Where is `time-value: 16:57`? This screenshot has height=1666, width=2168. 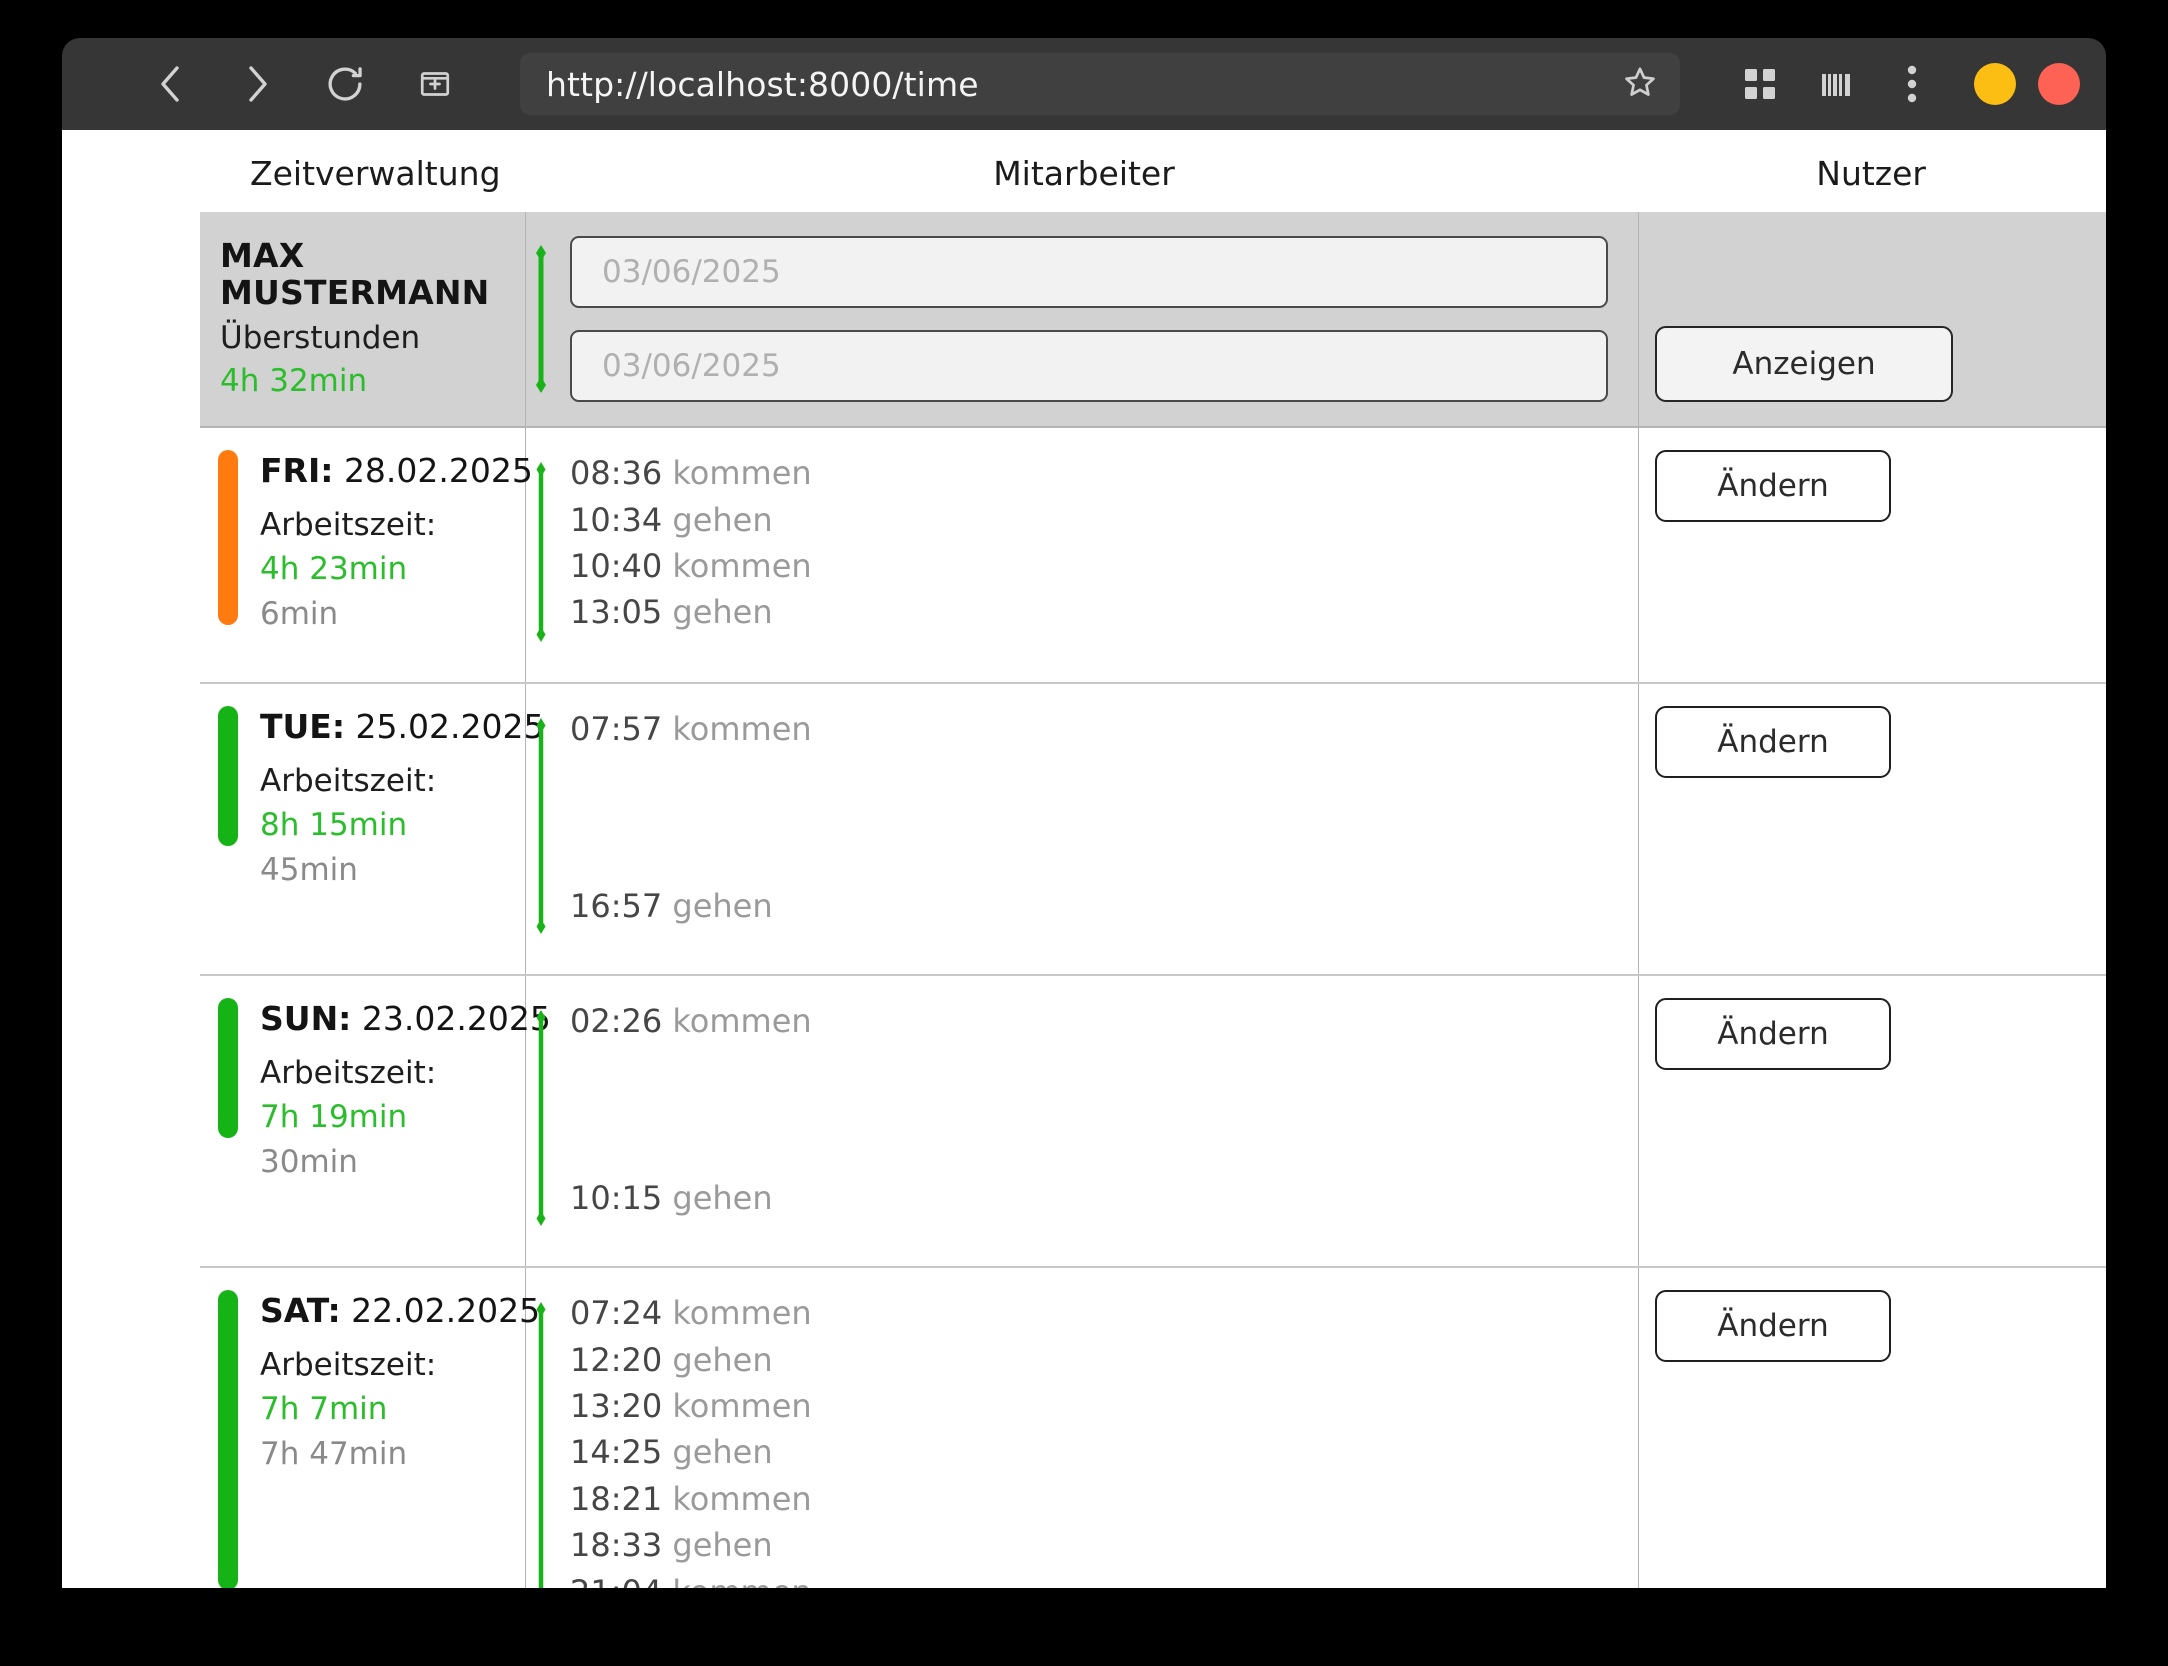 time-value: 16:57 is located at coordinates (616, 905).